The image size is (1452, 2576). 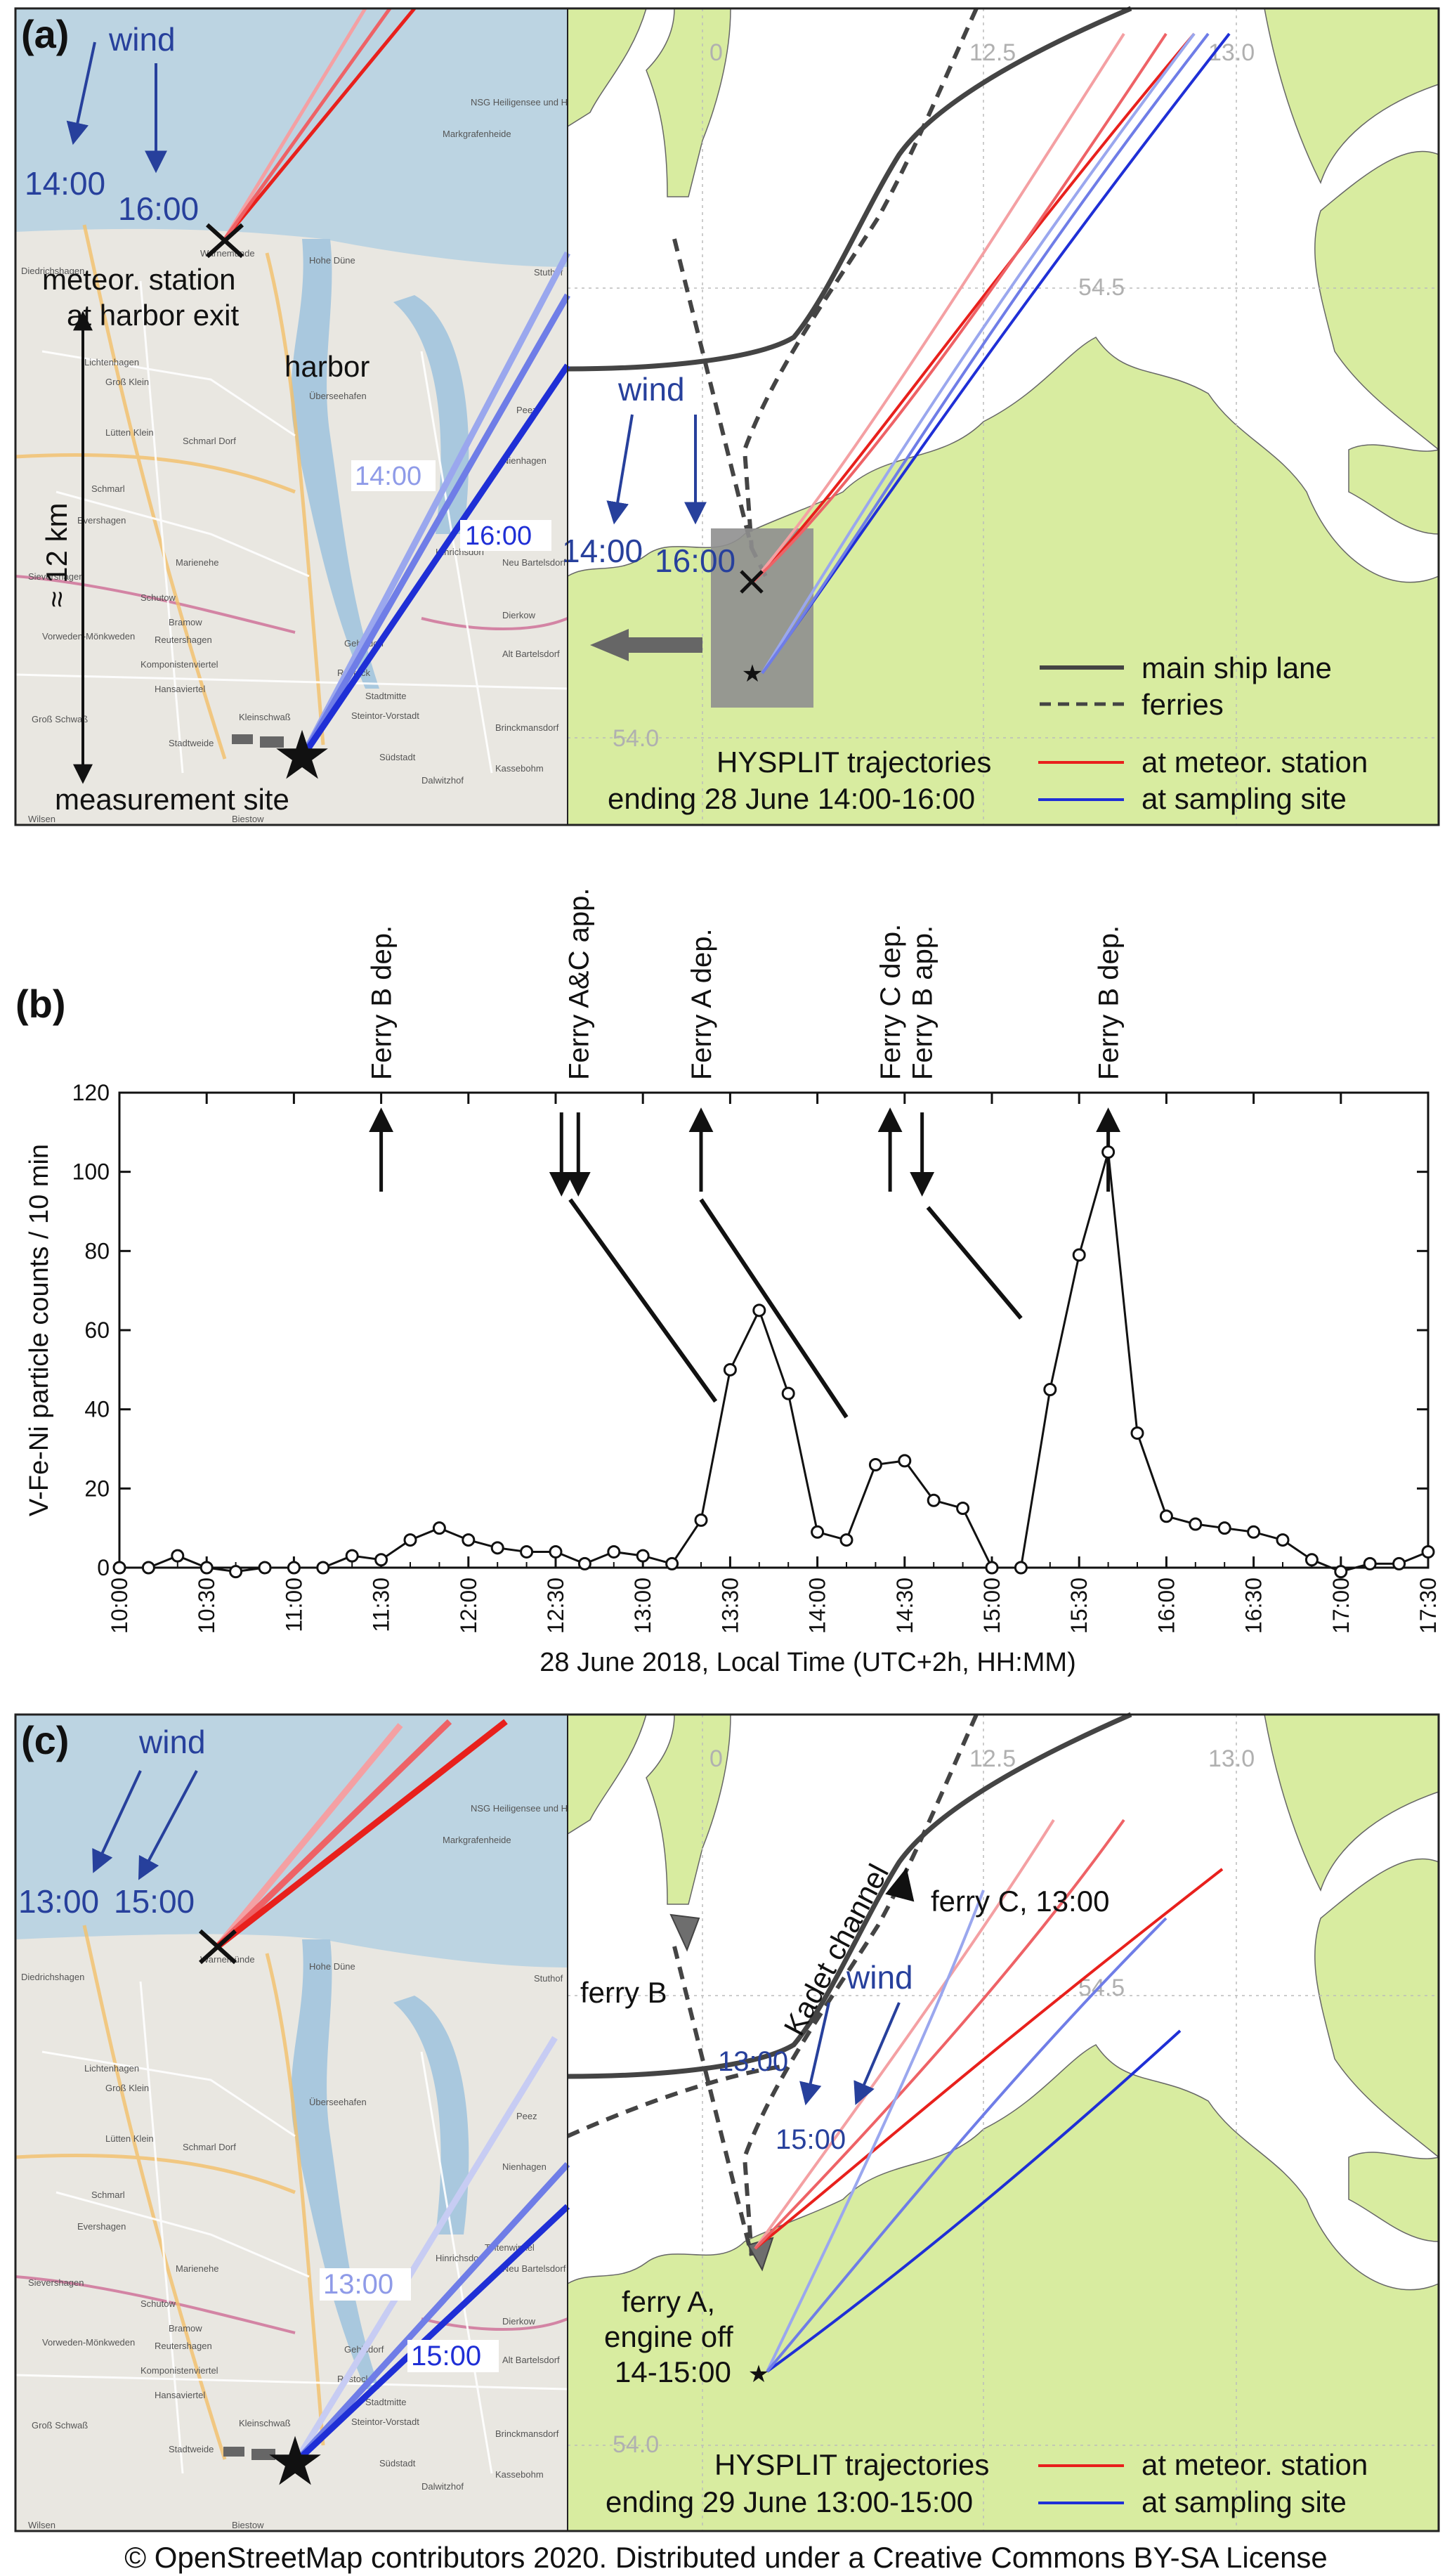 What do you see at coordinates (431, 2251) in the screenshot?
I see `trajectories-site-c-left` at bounding box center [431, 2251].